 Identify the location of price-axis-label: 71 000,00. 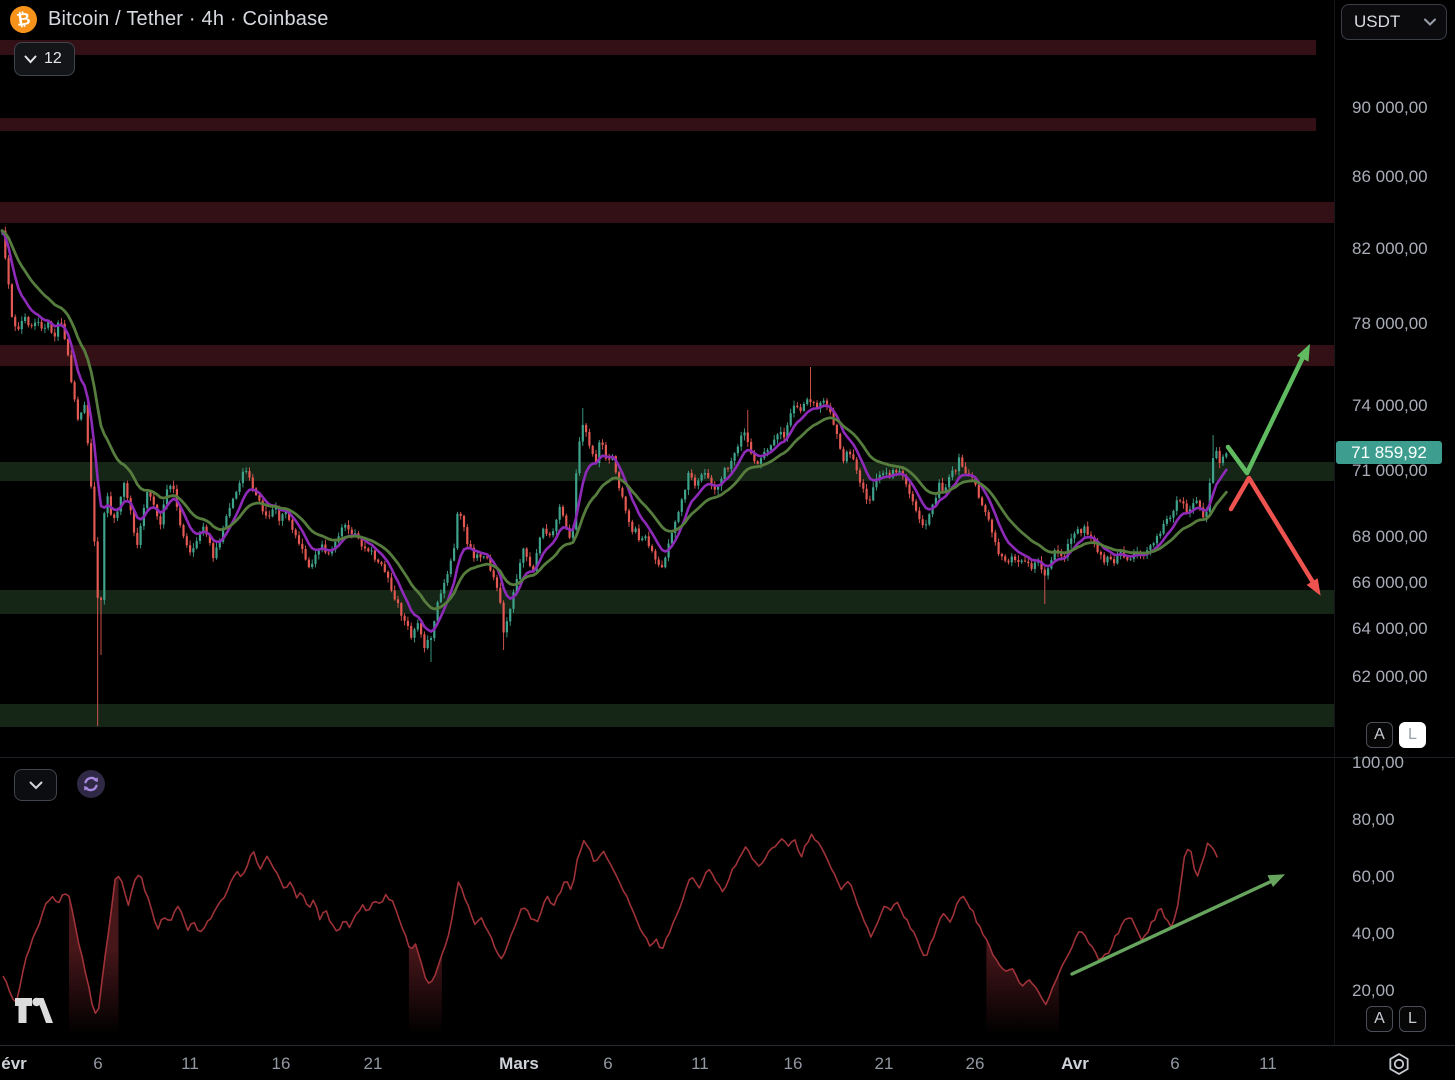
(1390, 470).